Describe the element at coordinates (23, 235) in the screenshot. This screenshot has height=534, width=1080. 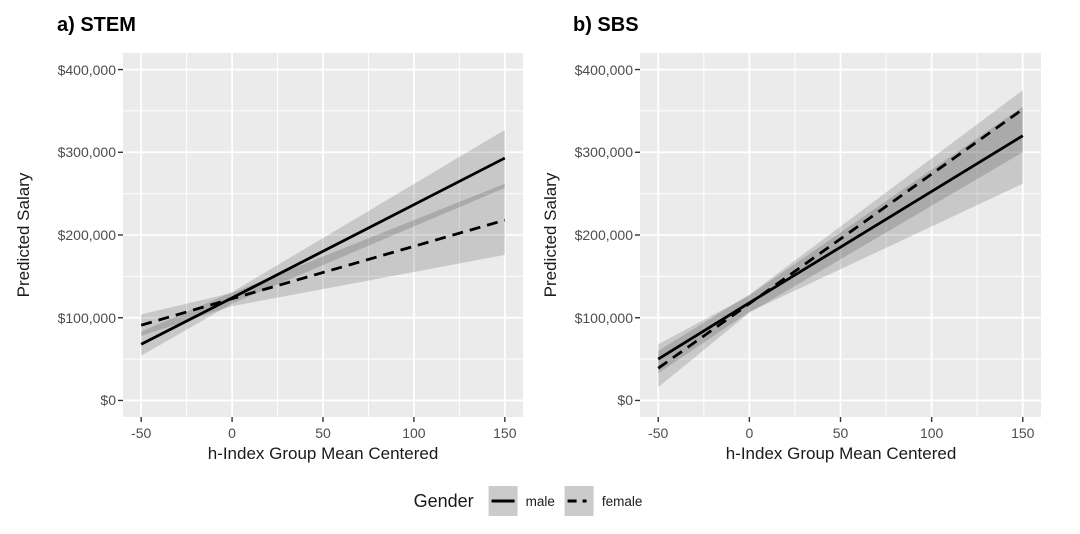
I see `y-axis-title-panel-a: Predicted Salary` at that location.